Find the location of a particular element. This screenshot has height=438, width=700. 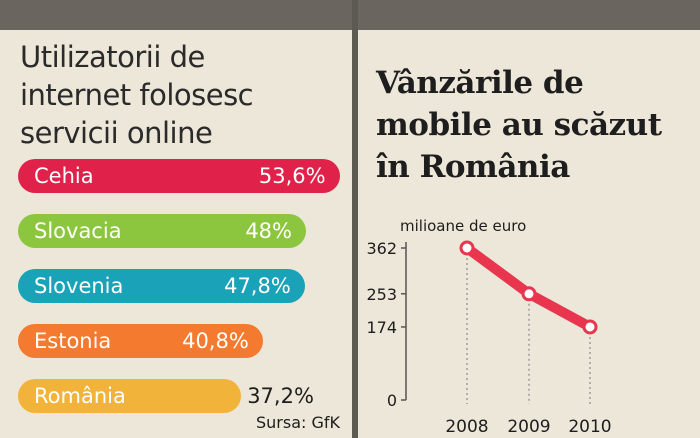

bar-category-label: Slovenia is located at coordinates (79, 286).